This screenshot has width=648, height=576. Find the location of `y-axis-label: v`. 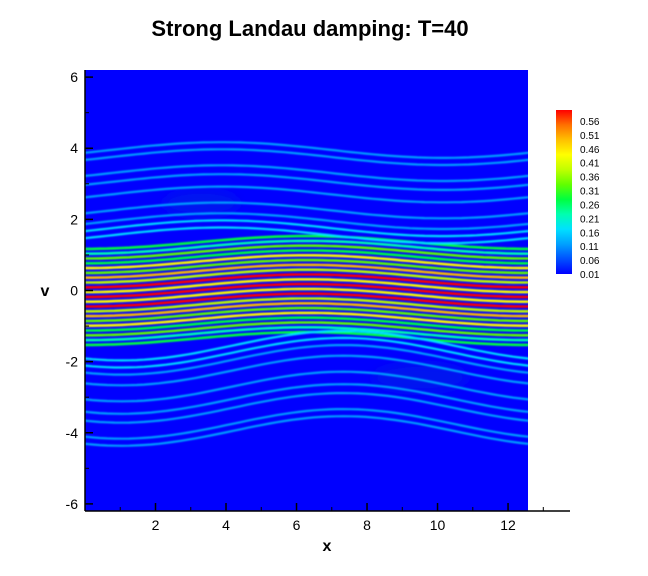

y-axis-label: v is located at coordinates (45, 291).